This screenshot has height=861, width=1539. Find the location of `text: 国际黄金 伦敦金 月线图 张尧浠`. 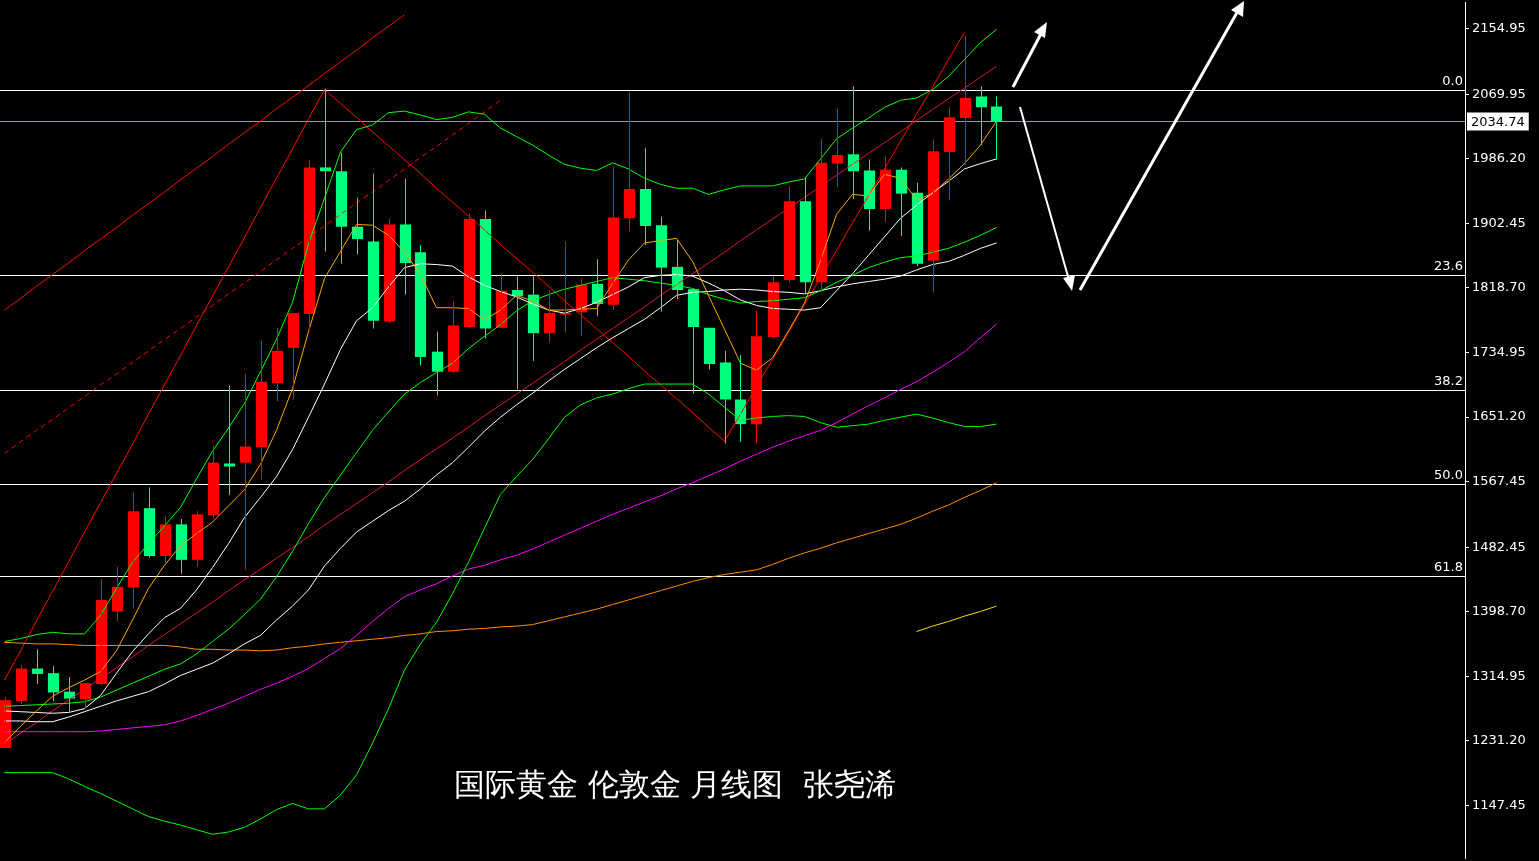

text: 国际黄金 伦敦金 月线图 张尧浠 is located at coordinates (675, 784).